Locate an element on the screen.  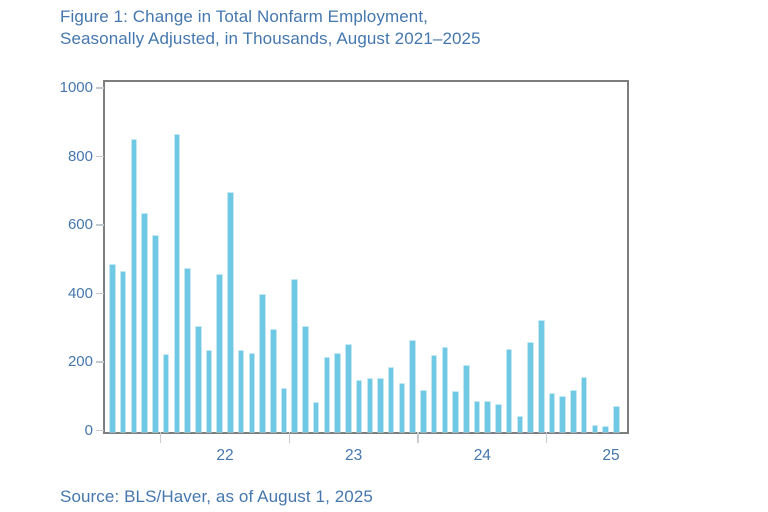
x-axis-year-label: 25 is located at coordinates (611, 455).